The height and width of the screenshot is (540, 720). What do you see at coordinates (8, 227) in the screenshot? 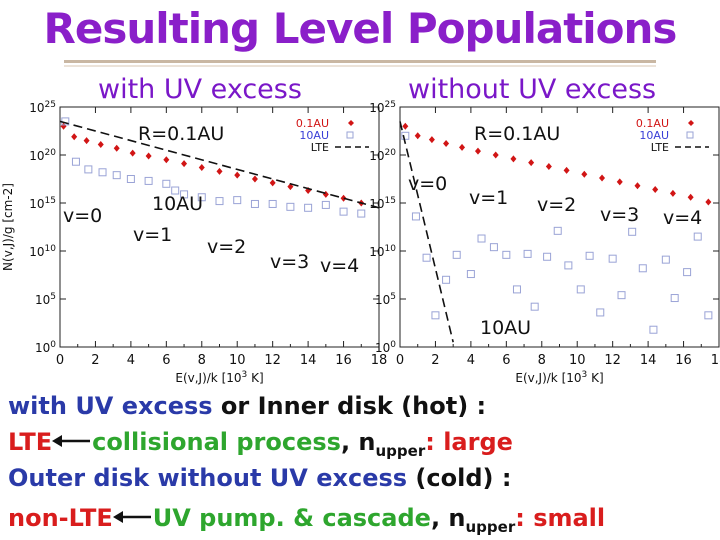
I see `y-axis-label: N(v,J)/g [cm-2]` at bounding box center [8, 227].